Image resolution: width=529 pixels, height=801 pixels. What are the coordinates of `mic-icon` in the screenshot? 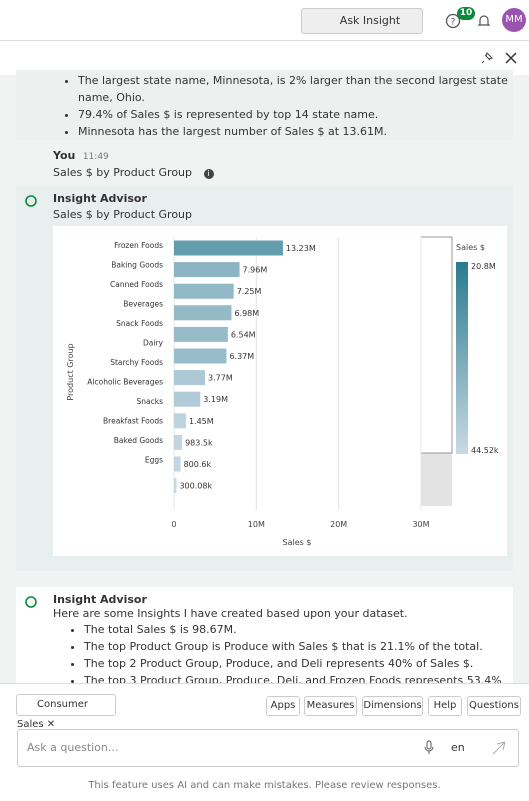 It's located at (429, 748).